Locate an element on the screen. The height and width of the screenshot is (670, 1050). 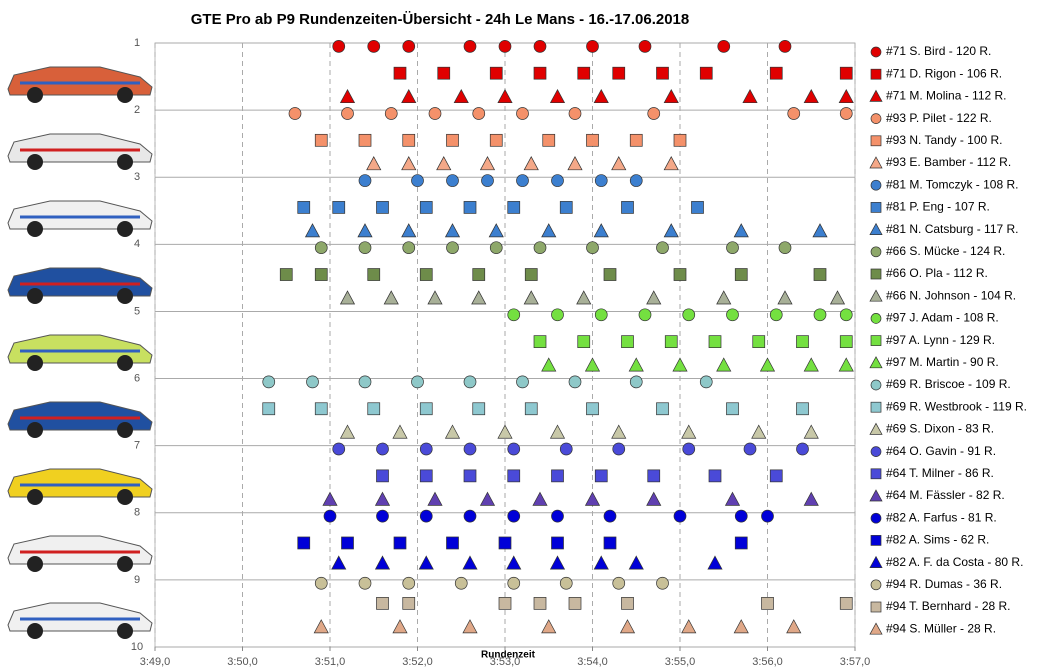
legend-label: #71 D. Rigon - 106 R. is located at coordinates (944, 73).